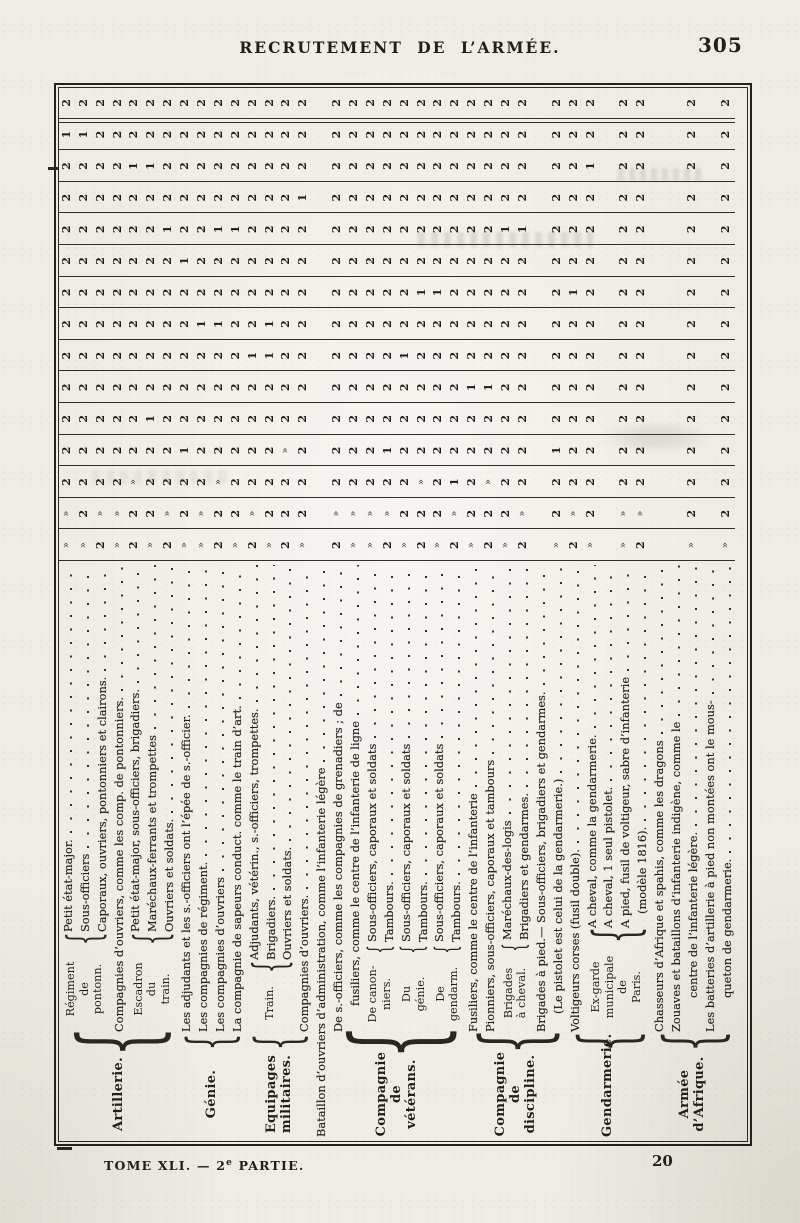 The width and height of the screenshot is (800, 1223). I want to click on side-label: Régiment de pontonn., so click(84, 989).